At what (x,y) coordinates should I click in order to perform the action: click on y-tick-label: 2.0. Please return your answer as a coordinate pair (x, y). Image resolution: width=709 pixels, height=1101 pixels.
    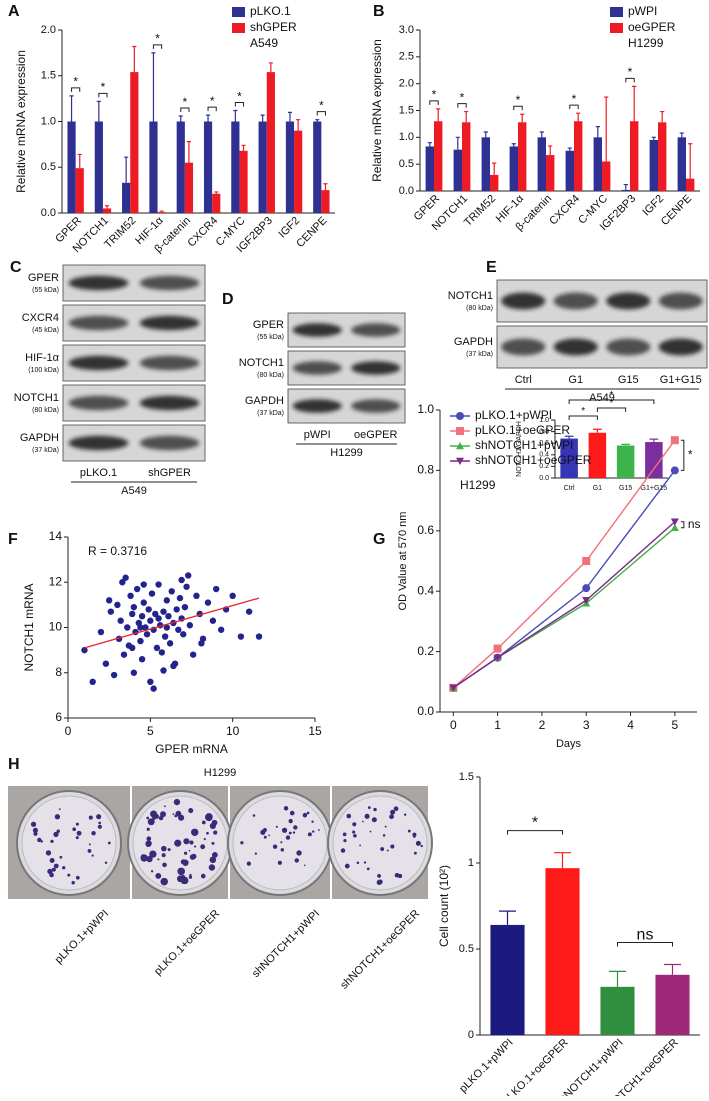
    Looking at the image, I should click on (48, 30).